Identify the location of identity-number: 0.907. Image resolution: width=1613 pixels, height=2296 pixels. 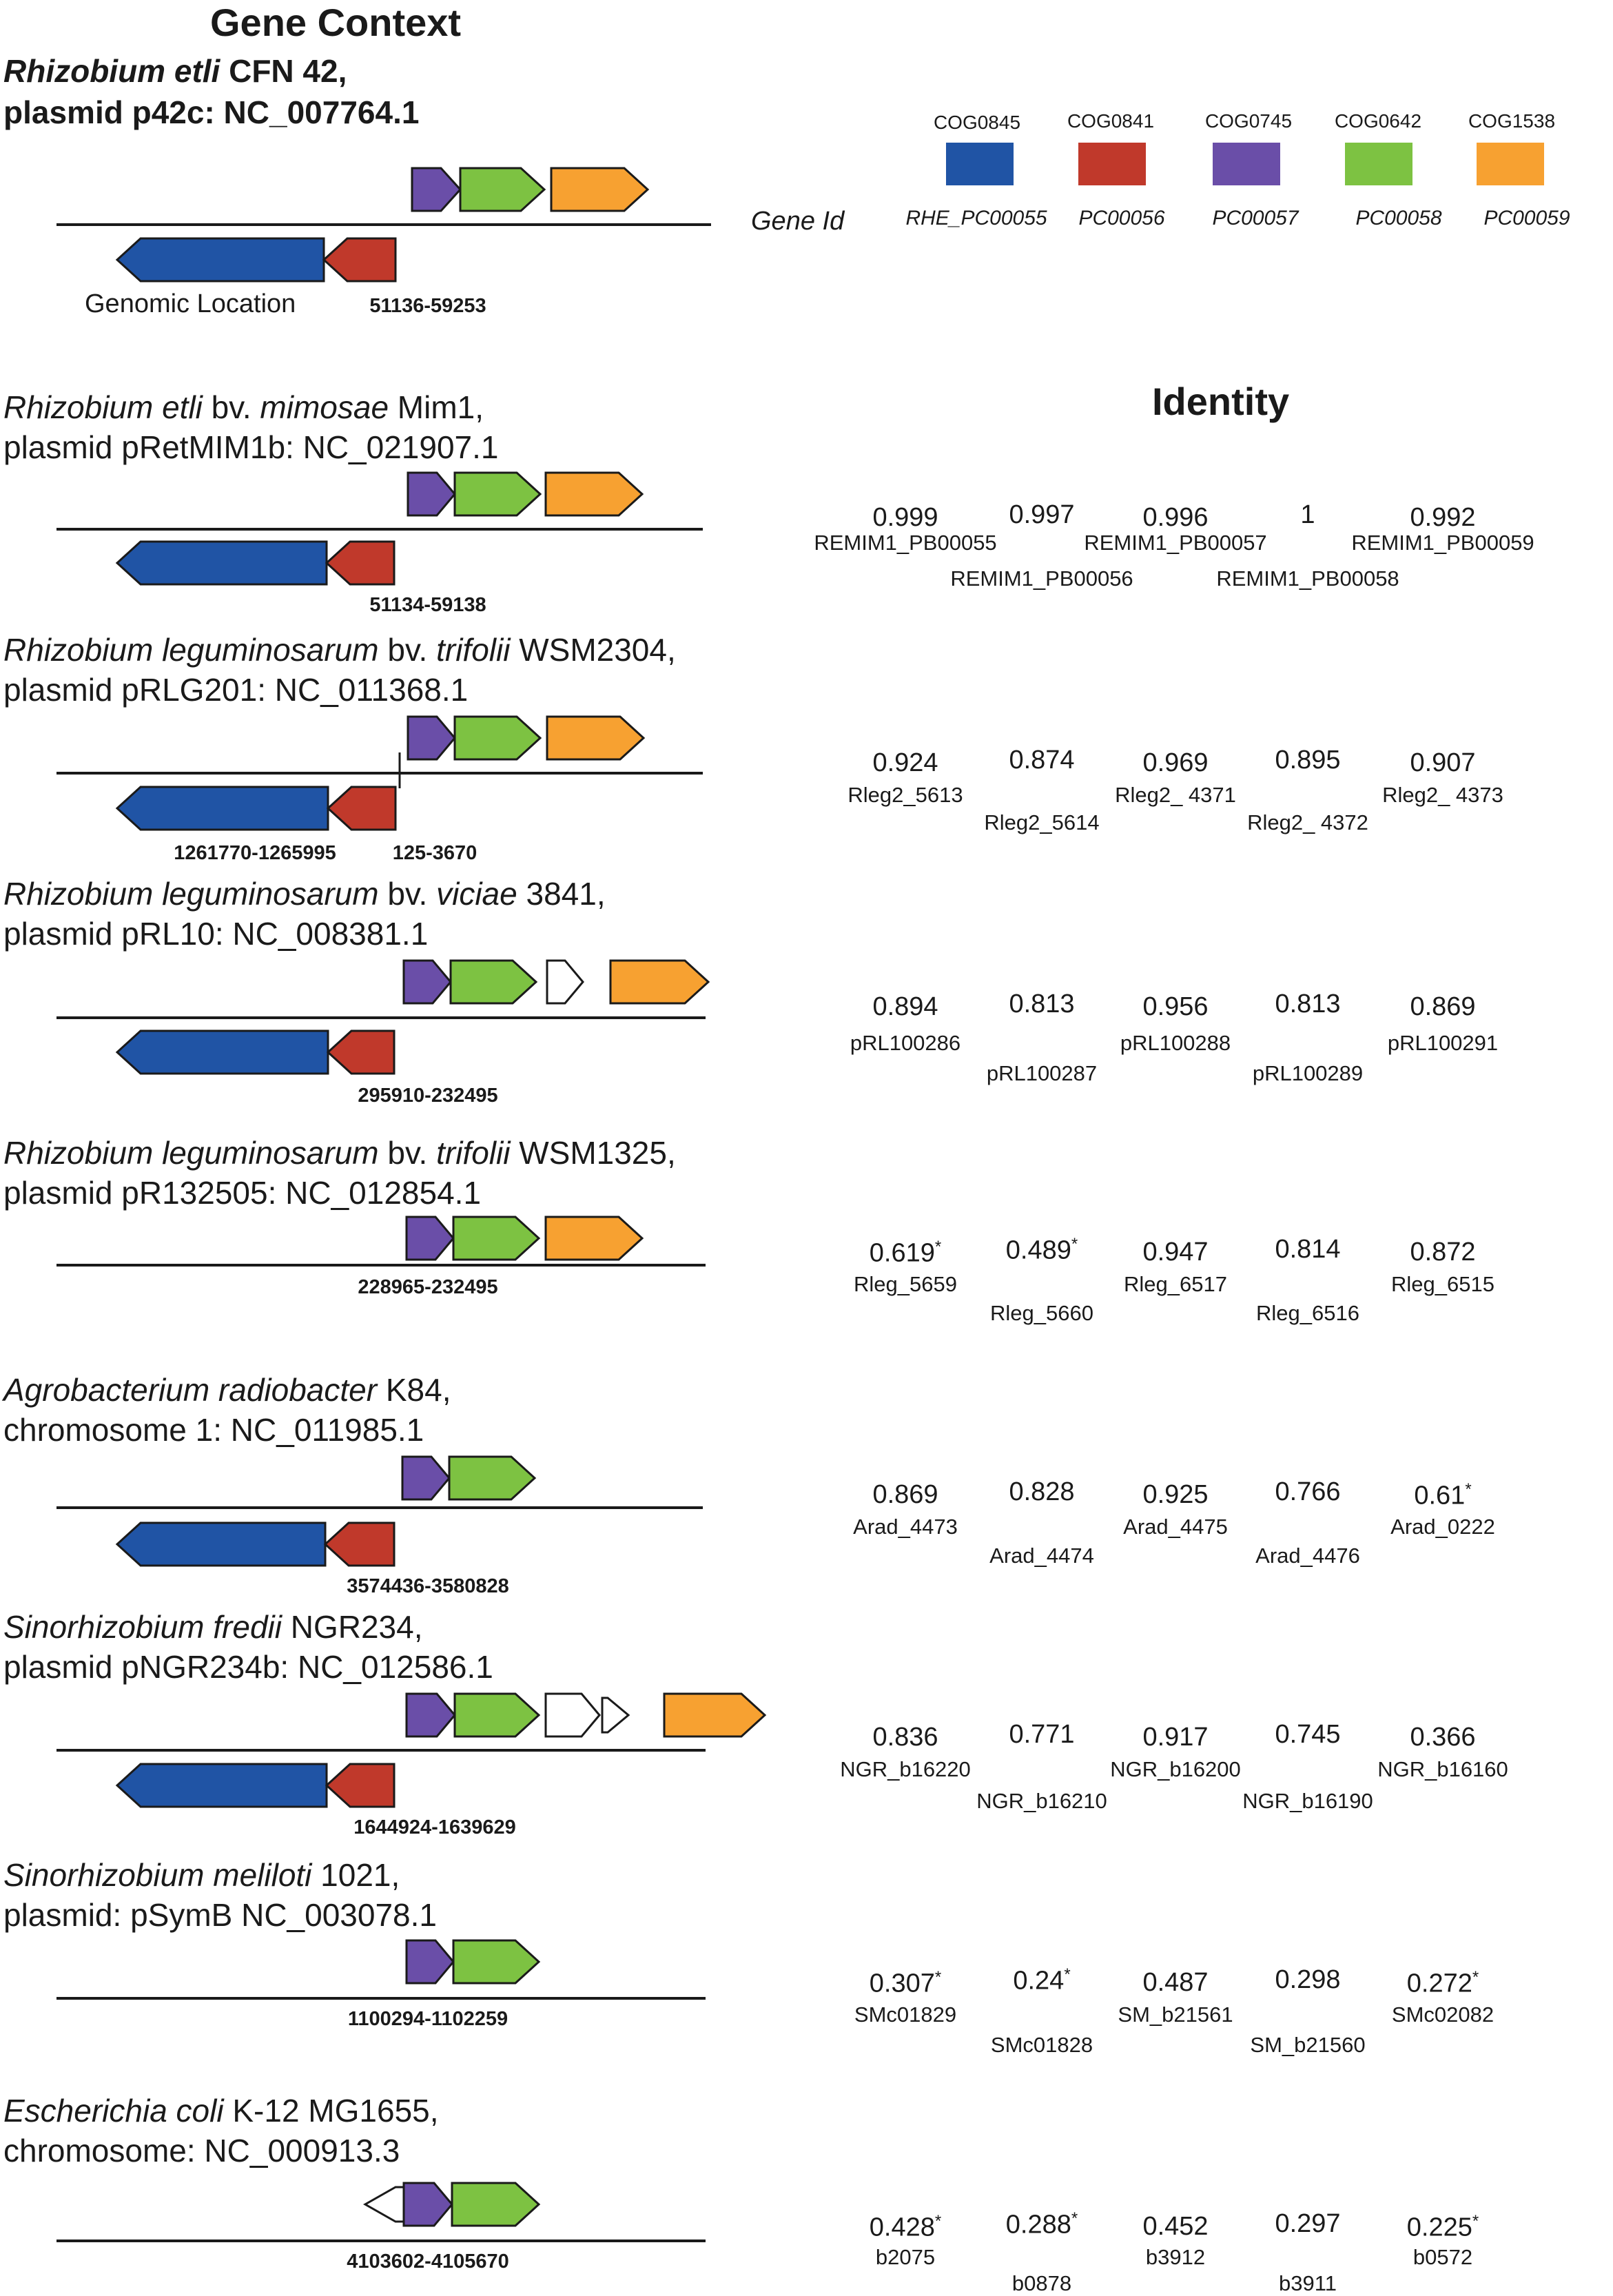
(1443, 762).